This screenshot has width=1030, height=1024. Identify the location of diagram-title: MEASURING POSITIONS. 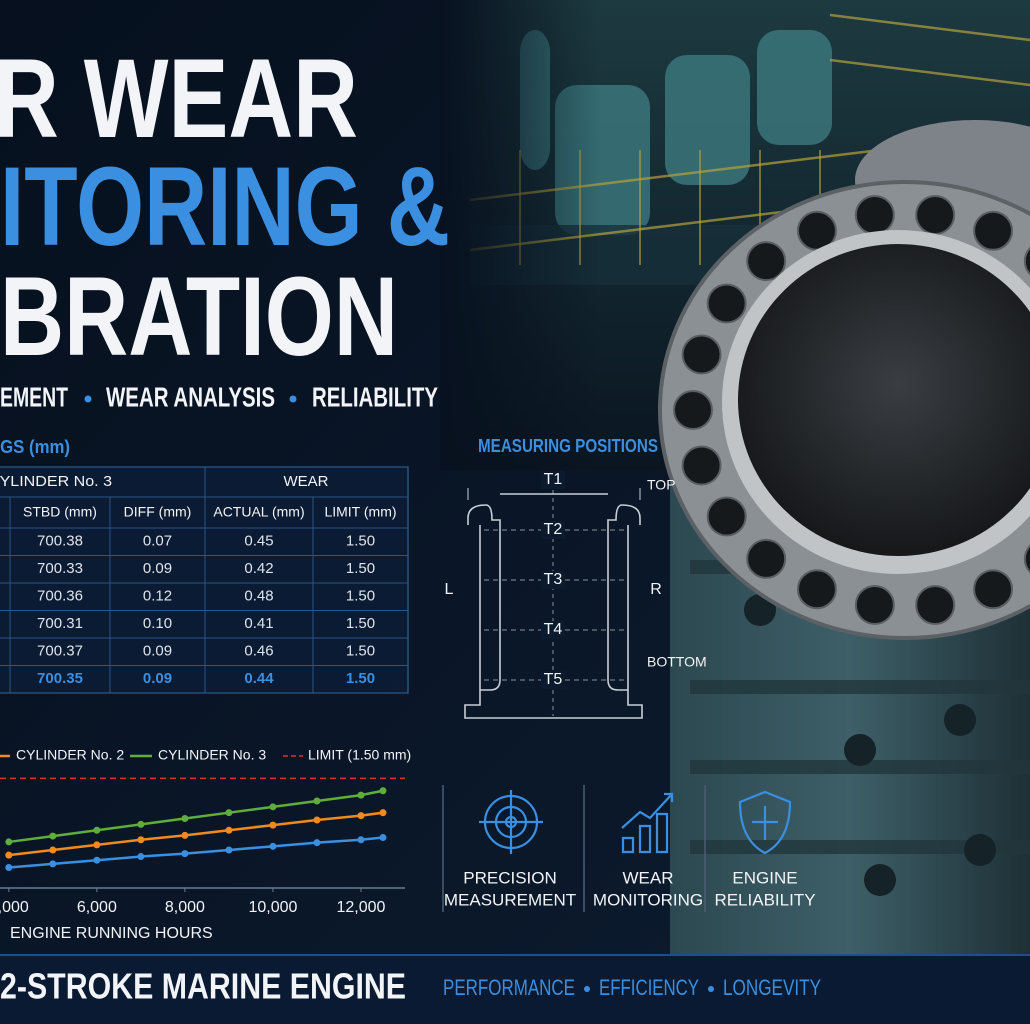
(568, 446).